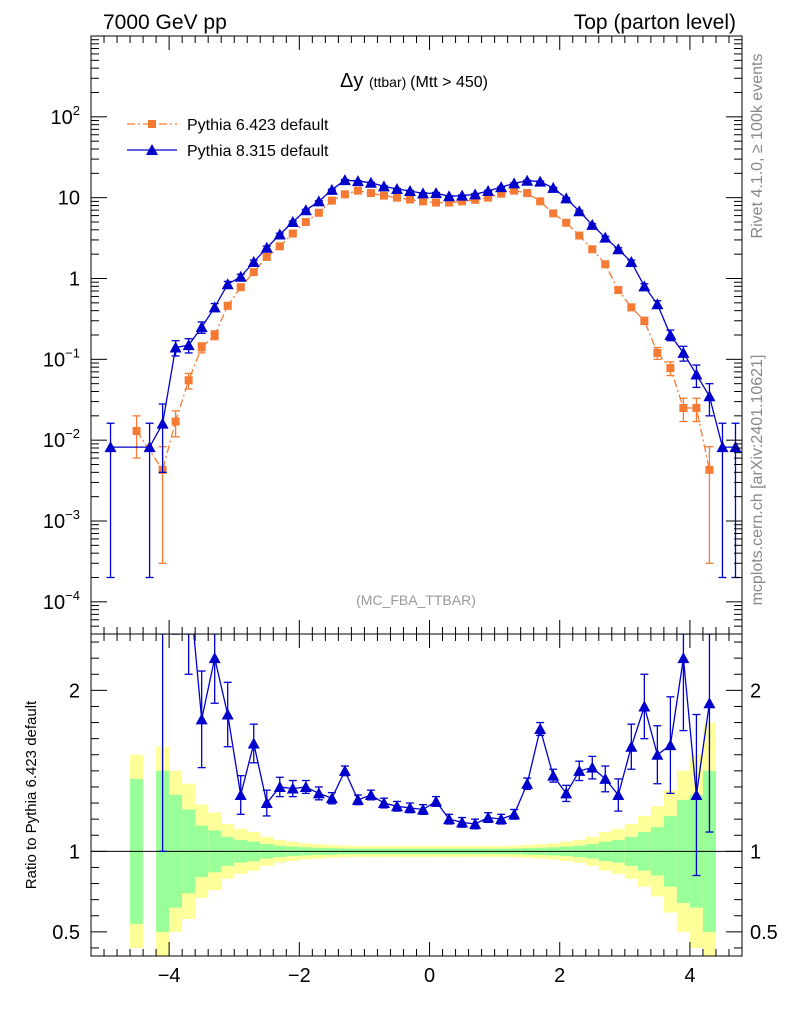 Image resolution: width=786 pixels, height=1024 pixels. I want to click on x-tick-label: −2, so click(299, 976).